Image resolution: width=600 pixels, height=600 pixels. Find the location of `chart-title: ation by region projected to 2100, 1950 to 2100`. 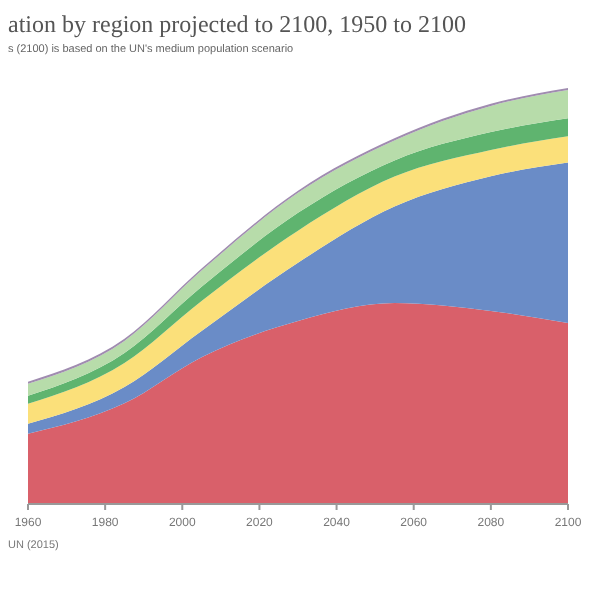

chart-title: ation by region projected to 2100, 1950 to 2100 is located at coordinates (237, 24).